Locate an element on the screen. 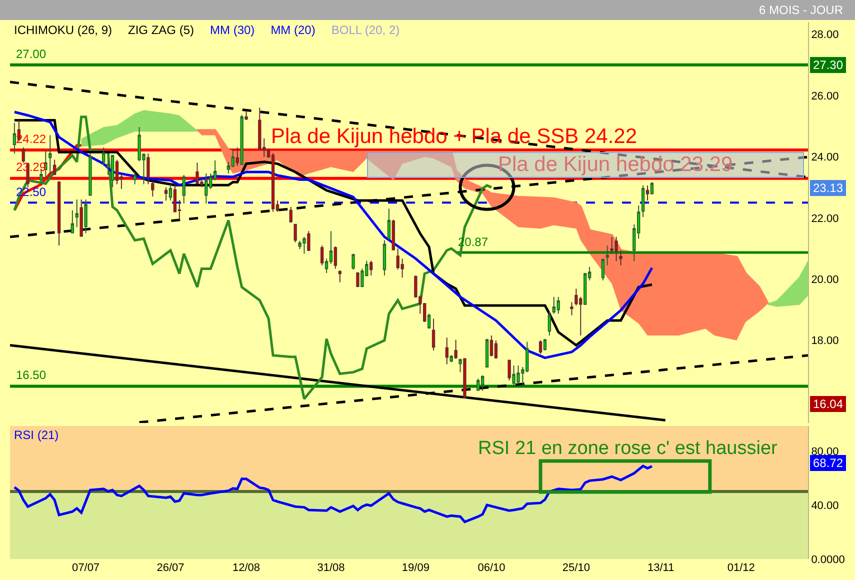  y-tick-label: 80.00 is located at coordinates (825, 452).